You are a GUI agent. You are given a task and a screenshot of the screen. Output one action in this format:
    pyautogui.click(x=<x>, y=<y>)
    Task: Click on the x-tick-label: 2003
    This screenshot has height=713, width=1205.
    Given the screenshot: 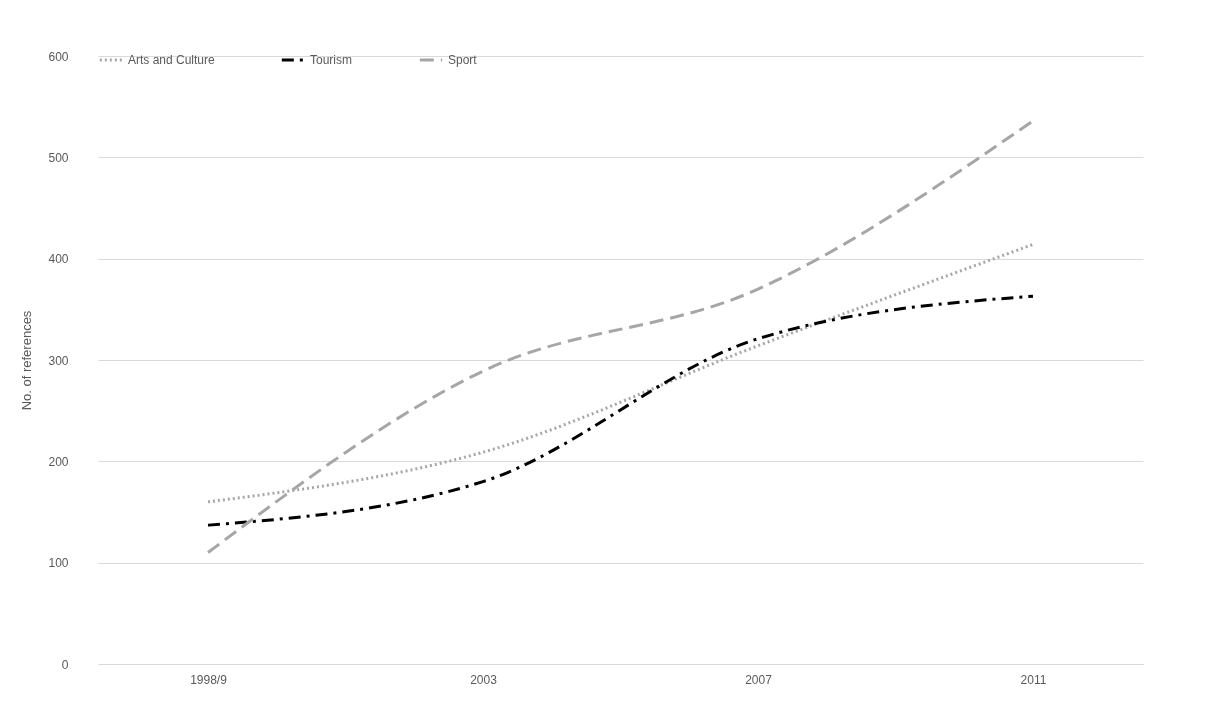 What is the action you would take?
    pyautogui.click(x=484, y=679)
    